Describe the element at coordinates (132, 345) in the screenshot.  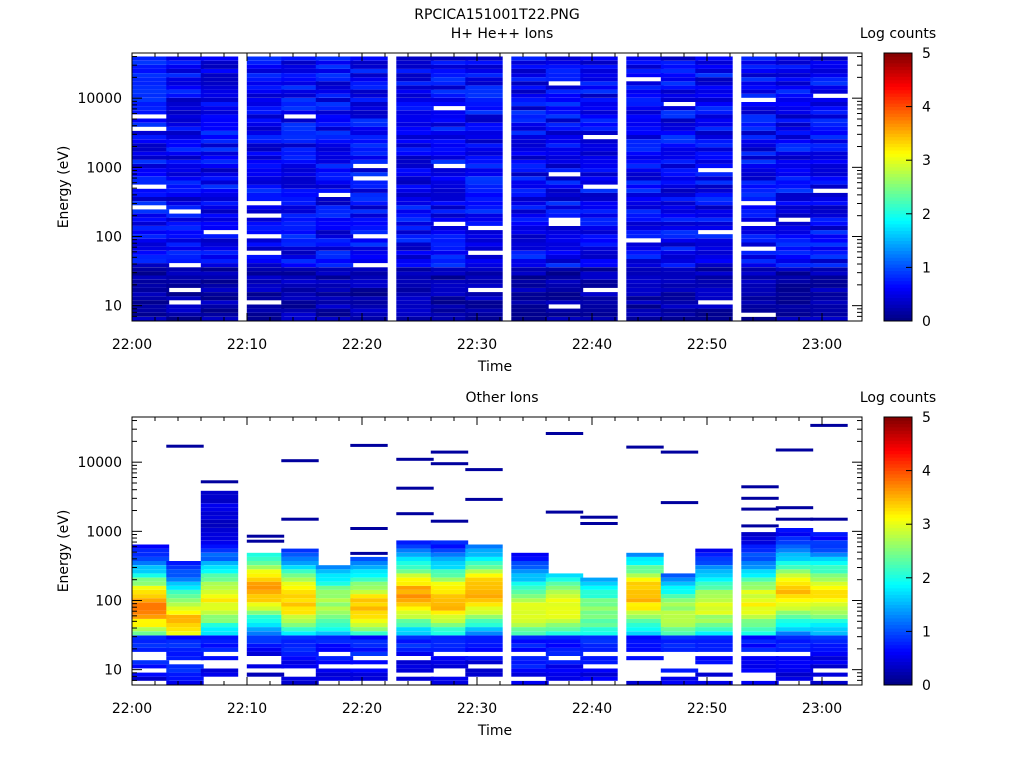
I see `x-tick-label: 22:00` at that location.